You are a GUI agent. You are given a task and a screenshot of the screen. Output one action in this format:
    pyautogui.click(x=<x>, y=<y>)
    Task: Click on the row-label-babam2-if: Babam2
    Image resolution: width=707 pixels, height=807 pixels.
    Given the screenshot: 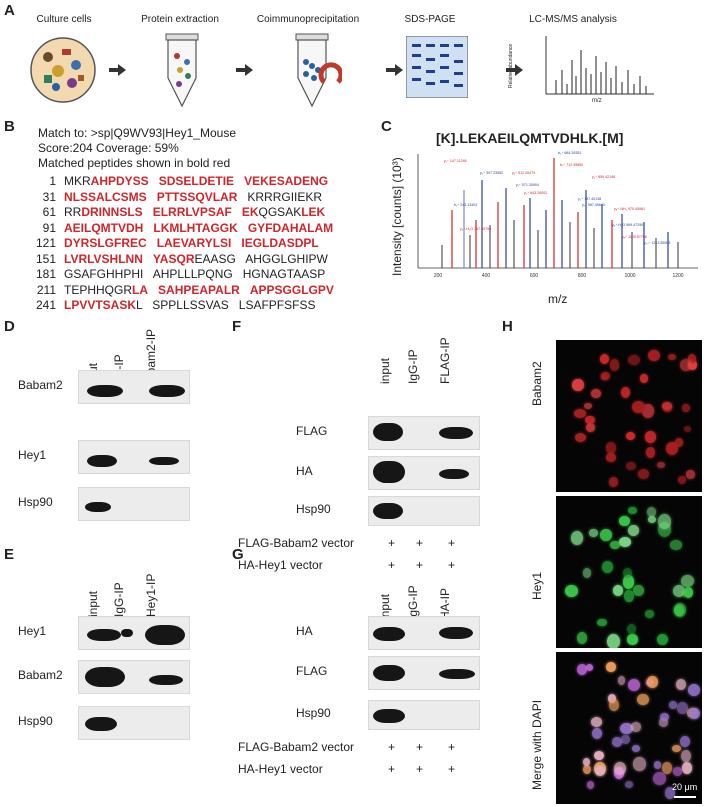 What is the action you would take?
    pyautogui.click(x=537, y=383)
    